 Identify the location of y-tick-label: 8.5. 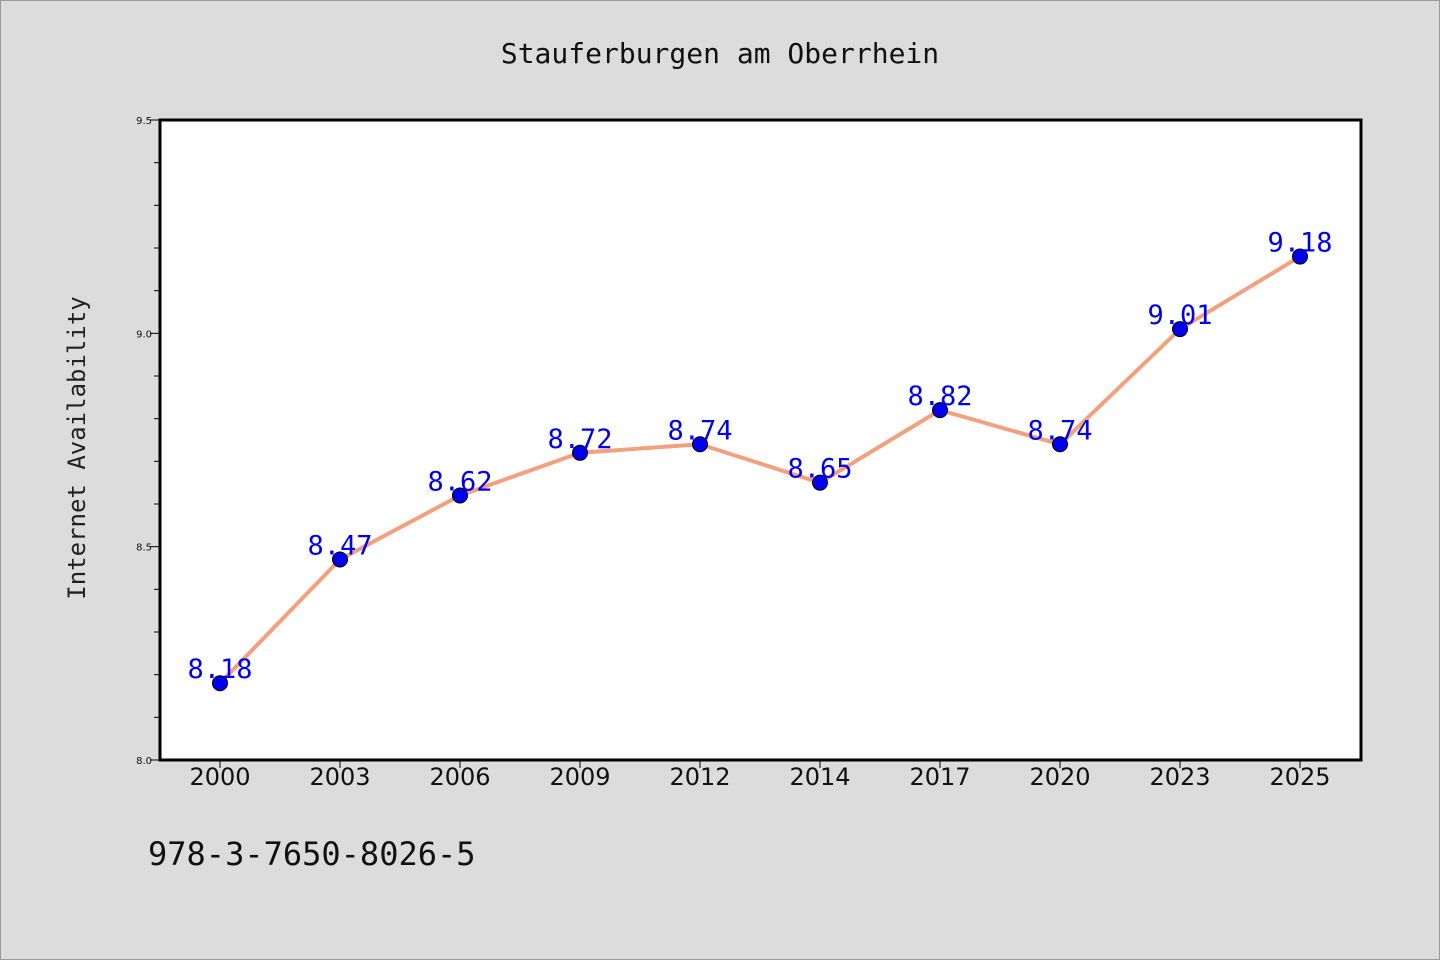
(144, 548).